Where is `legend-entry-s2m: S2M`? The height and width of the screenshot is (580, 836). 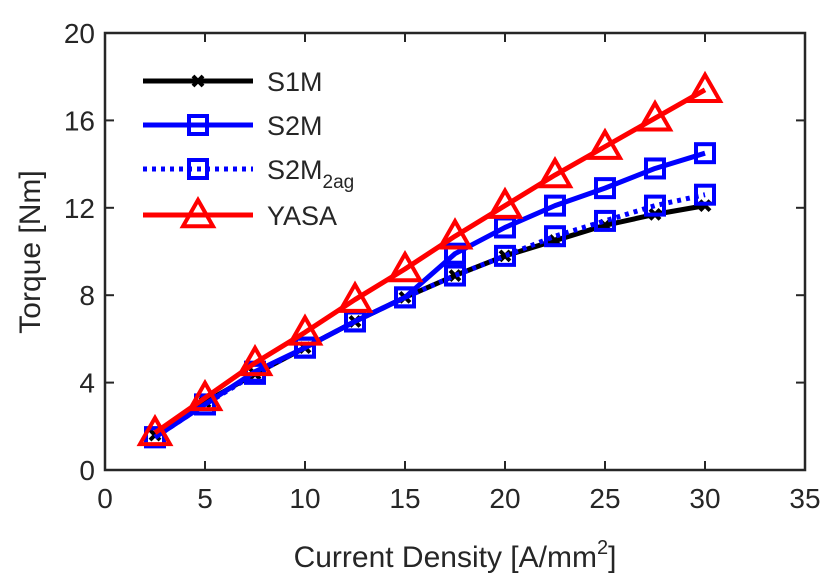
legend-entry-s2m: S2M is located at coordinates (233, 126).